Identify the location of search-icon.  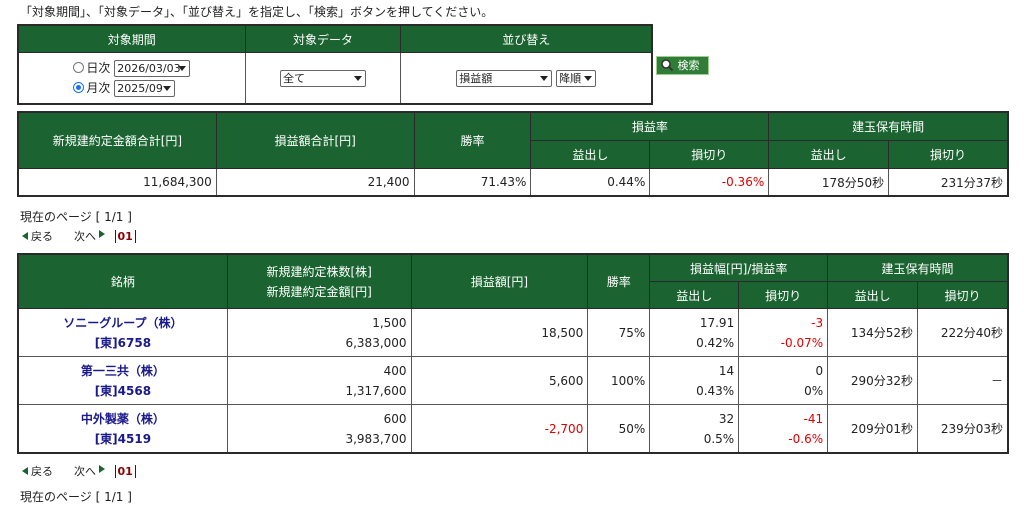
(667, 65).